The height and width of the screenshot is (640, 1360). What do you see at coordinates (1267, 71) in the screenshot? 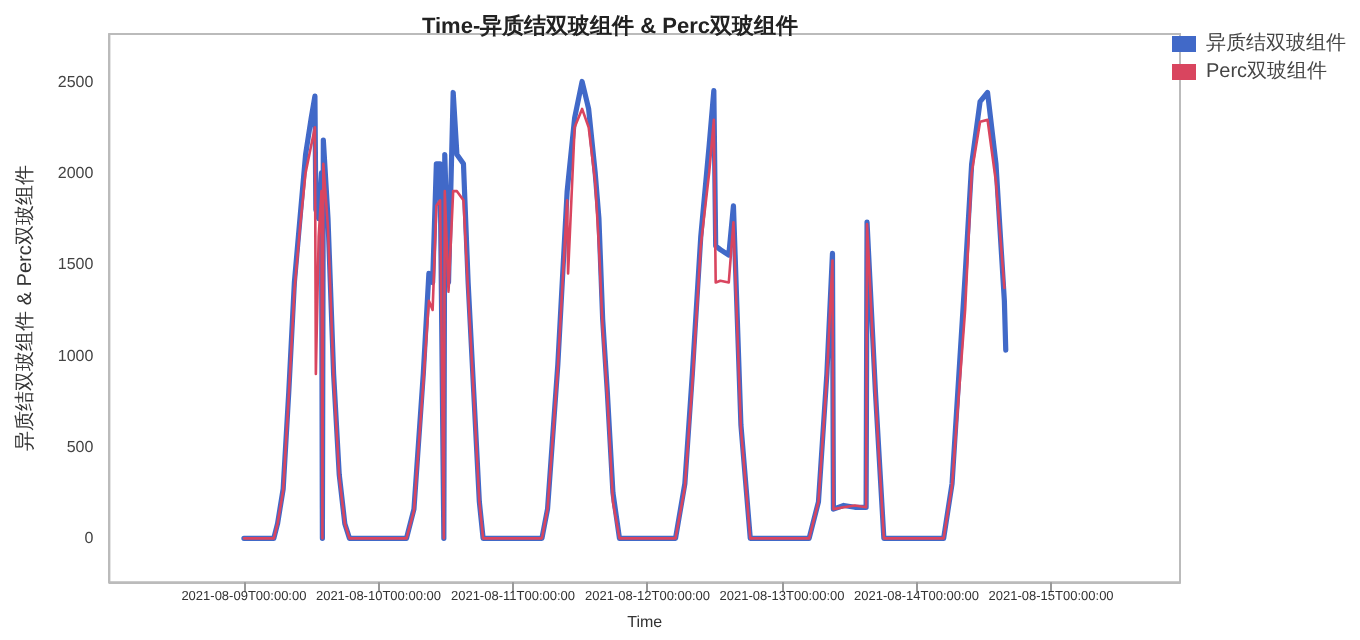
I see `legend-label: Perc双玻组件` at bounding box center [1267, 71].